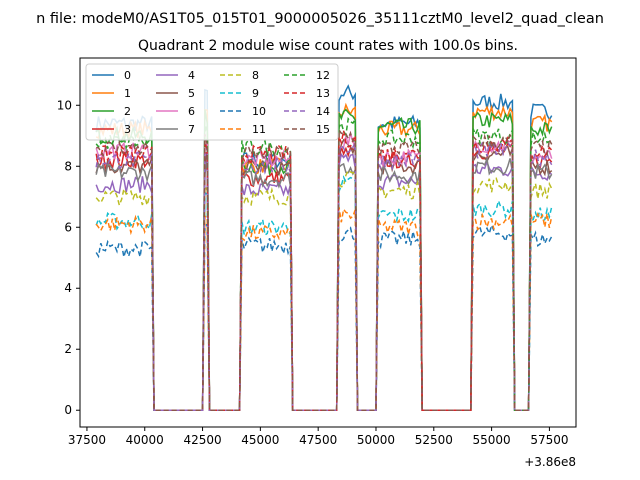 This screenshot has height=480, width=640. Describe the element at coordinates (68, 166) in the screenshot. I see `y-tick-label: 8` at that location.